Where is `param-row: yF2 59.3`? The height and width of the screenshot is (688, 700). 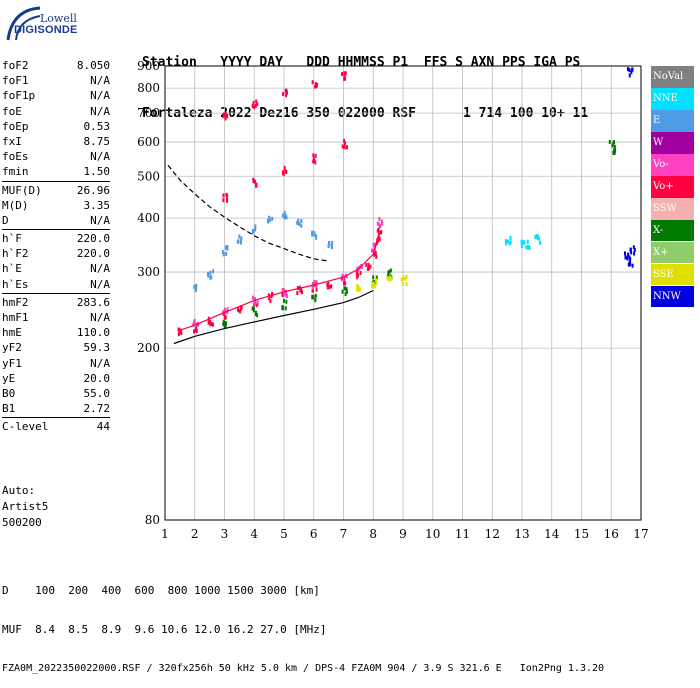
param-row: yF2 59.3 is located at coordinates (56, 347).